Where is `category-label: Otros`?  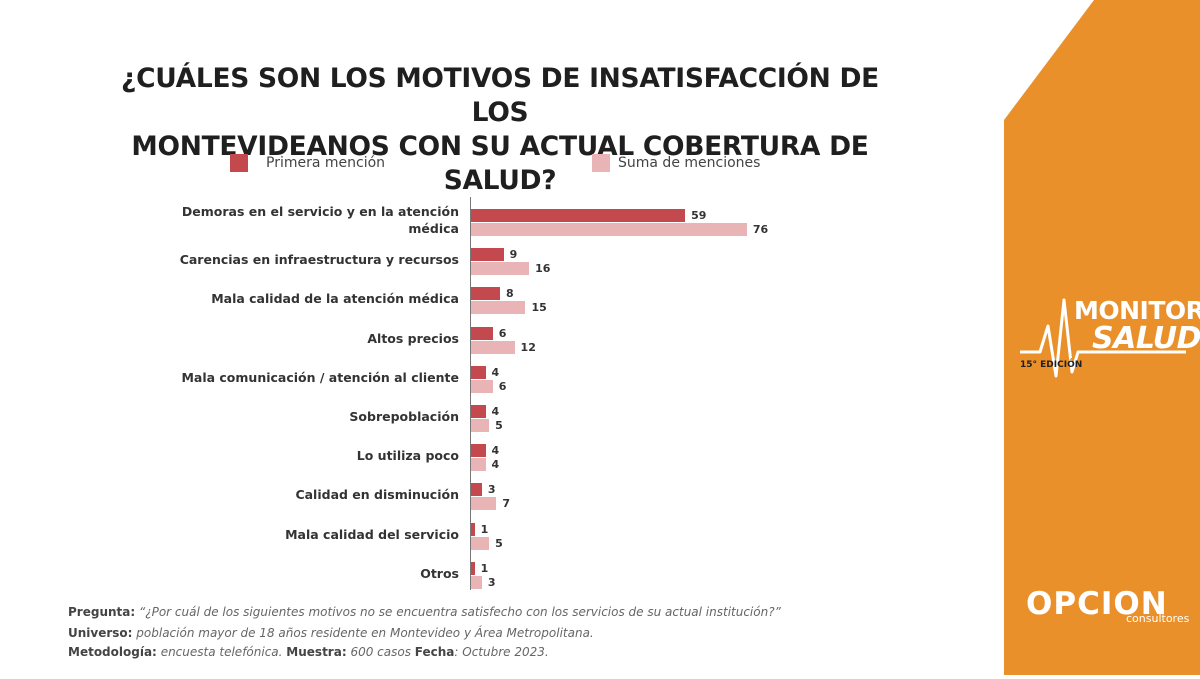 category-label: Otros is located at coordinates (294, 573).